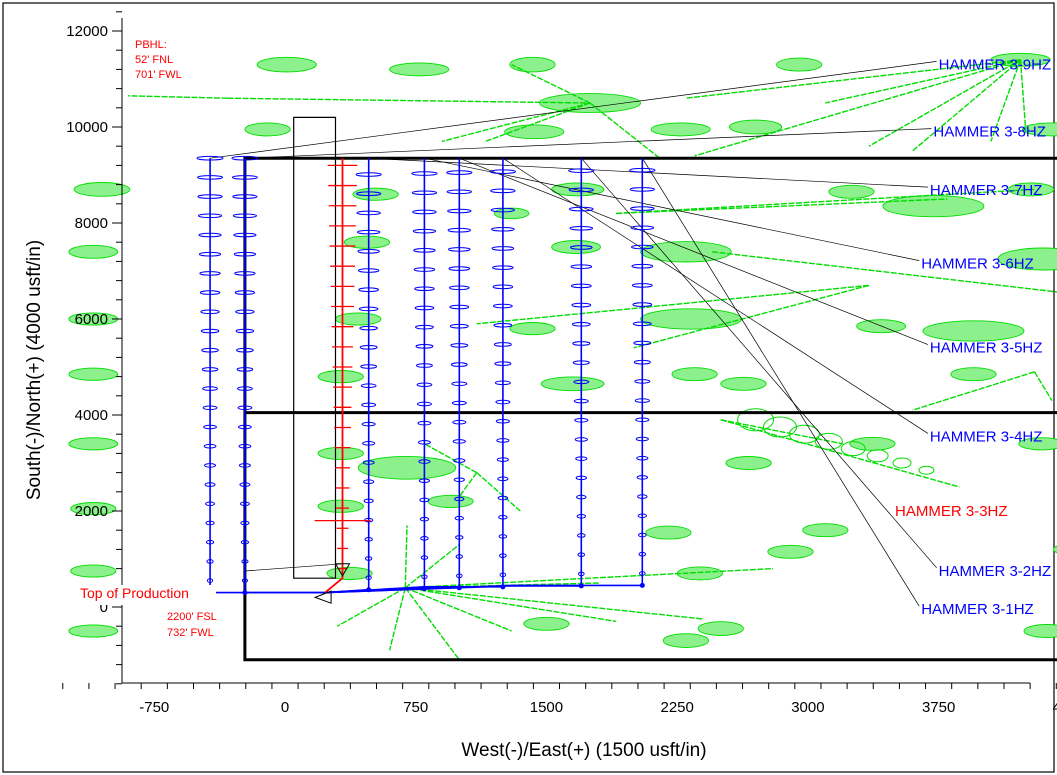  Describe the element at coordinates (91, 223) in the screenshot. I see `y-tick-label: 8000` at that location.